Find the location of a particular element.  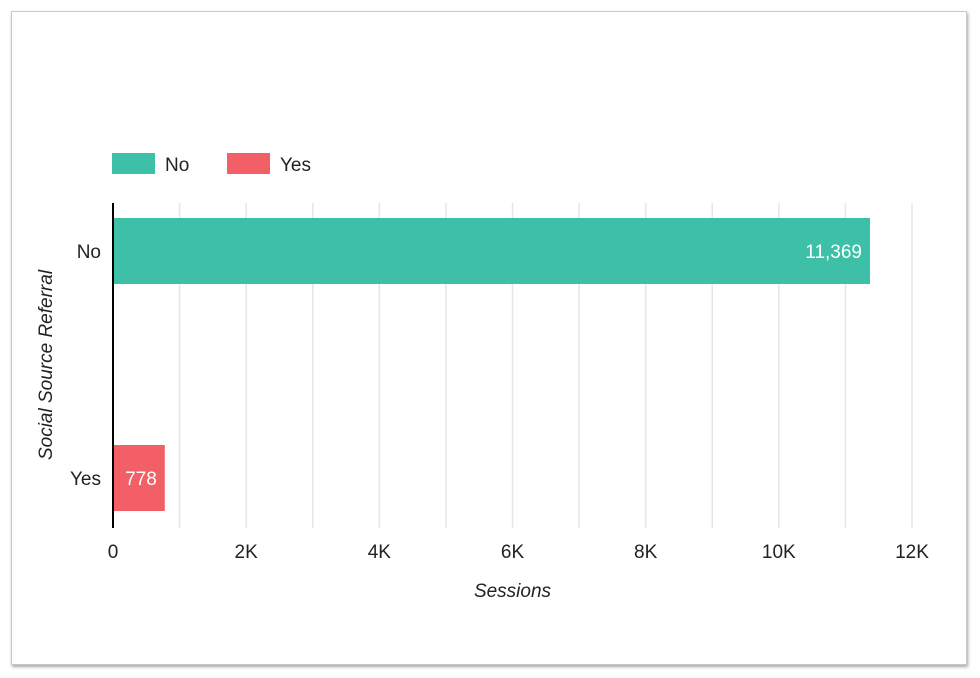

bar-yes is located at coordinates (139, 478).